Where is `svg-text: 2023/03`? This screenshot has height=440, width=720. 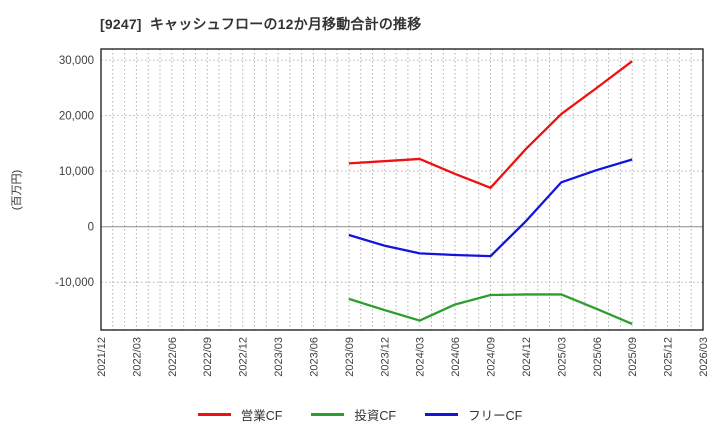
svg-text: 2023/03 is located at coordinates (279, 357).